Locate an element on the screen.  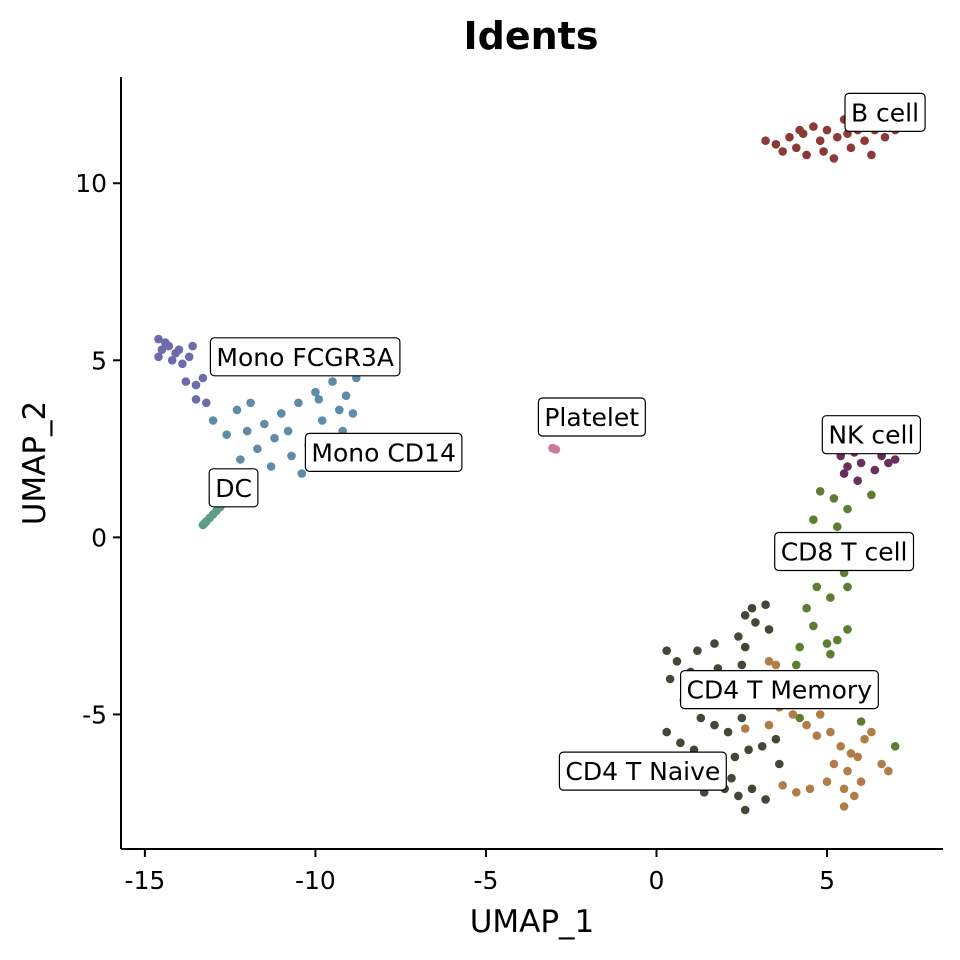
y-tick-label-0: -5 is located at coordinates (94, 714).